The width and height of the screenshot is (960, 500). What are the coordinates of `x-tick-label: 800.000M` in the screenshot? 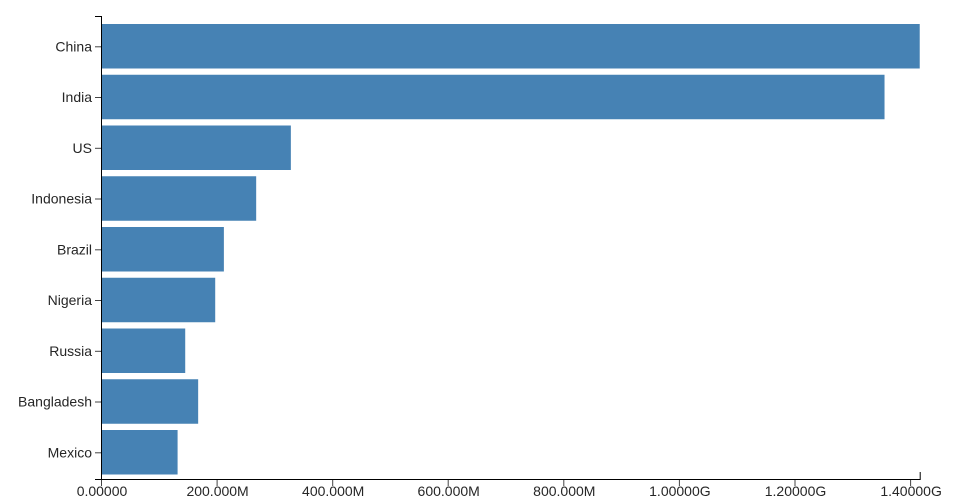 It's located at (564, 491).